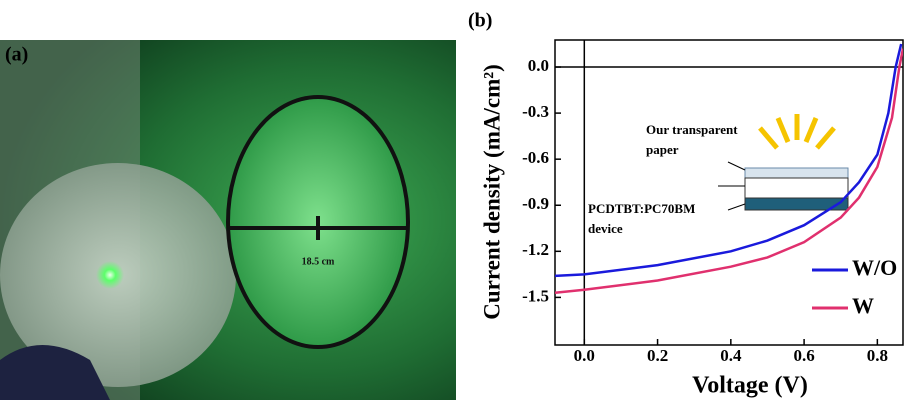 The width and height of the screenshot is (909, 400). What do you see at coordinates (797, 132) in the screenshot?
I see `light-arrows` at bounding box center [797, 132].